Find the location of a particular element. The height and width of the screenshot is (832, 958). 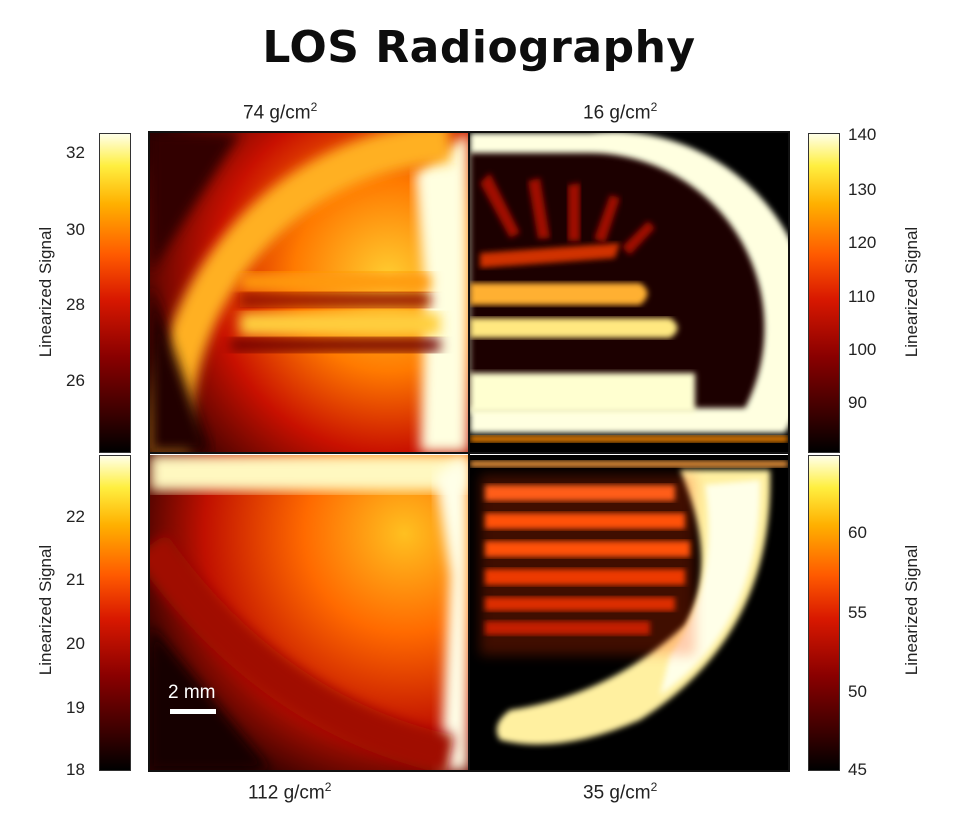

tick-bl-4: 18 is located at coordinates (75, 769).